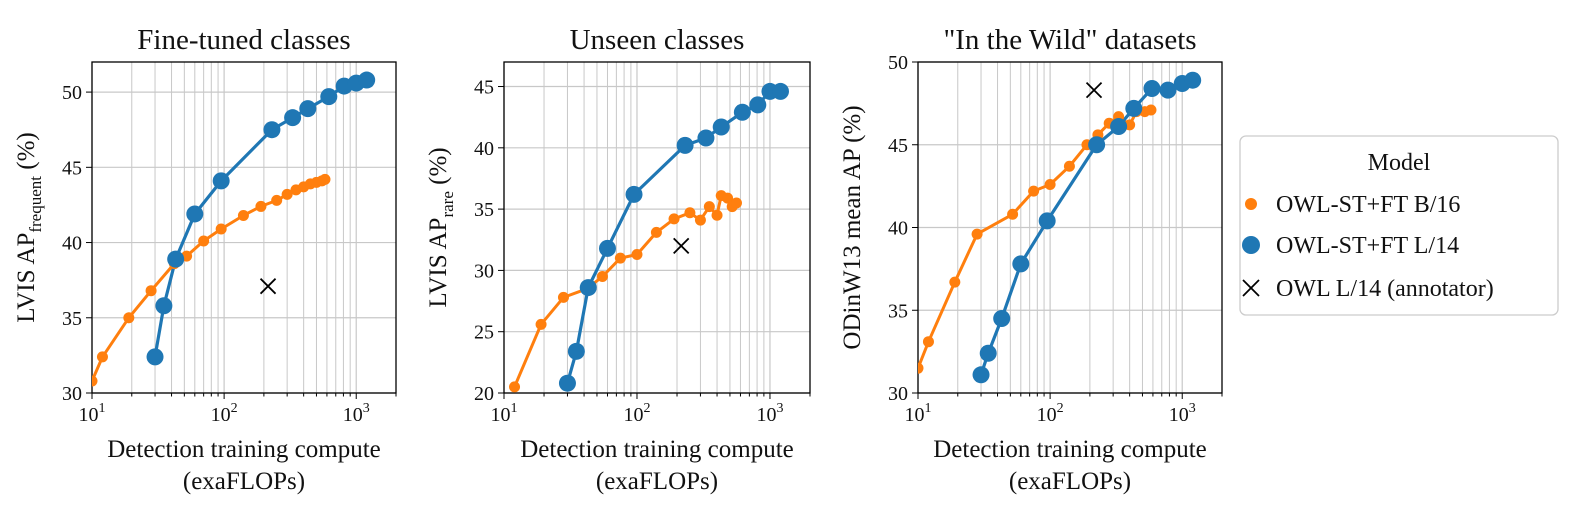  Describe the element at coordinates (657, 40) in the screenshot. I see `chart-title: Unseen classes` at that location.